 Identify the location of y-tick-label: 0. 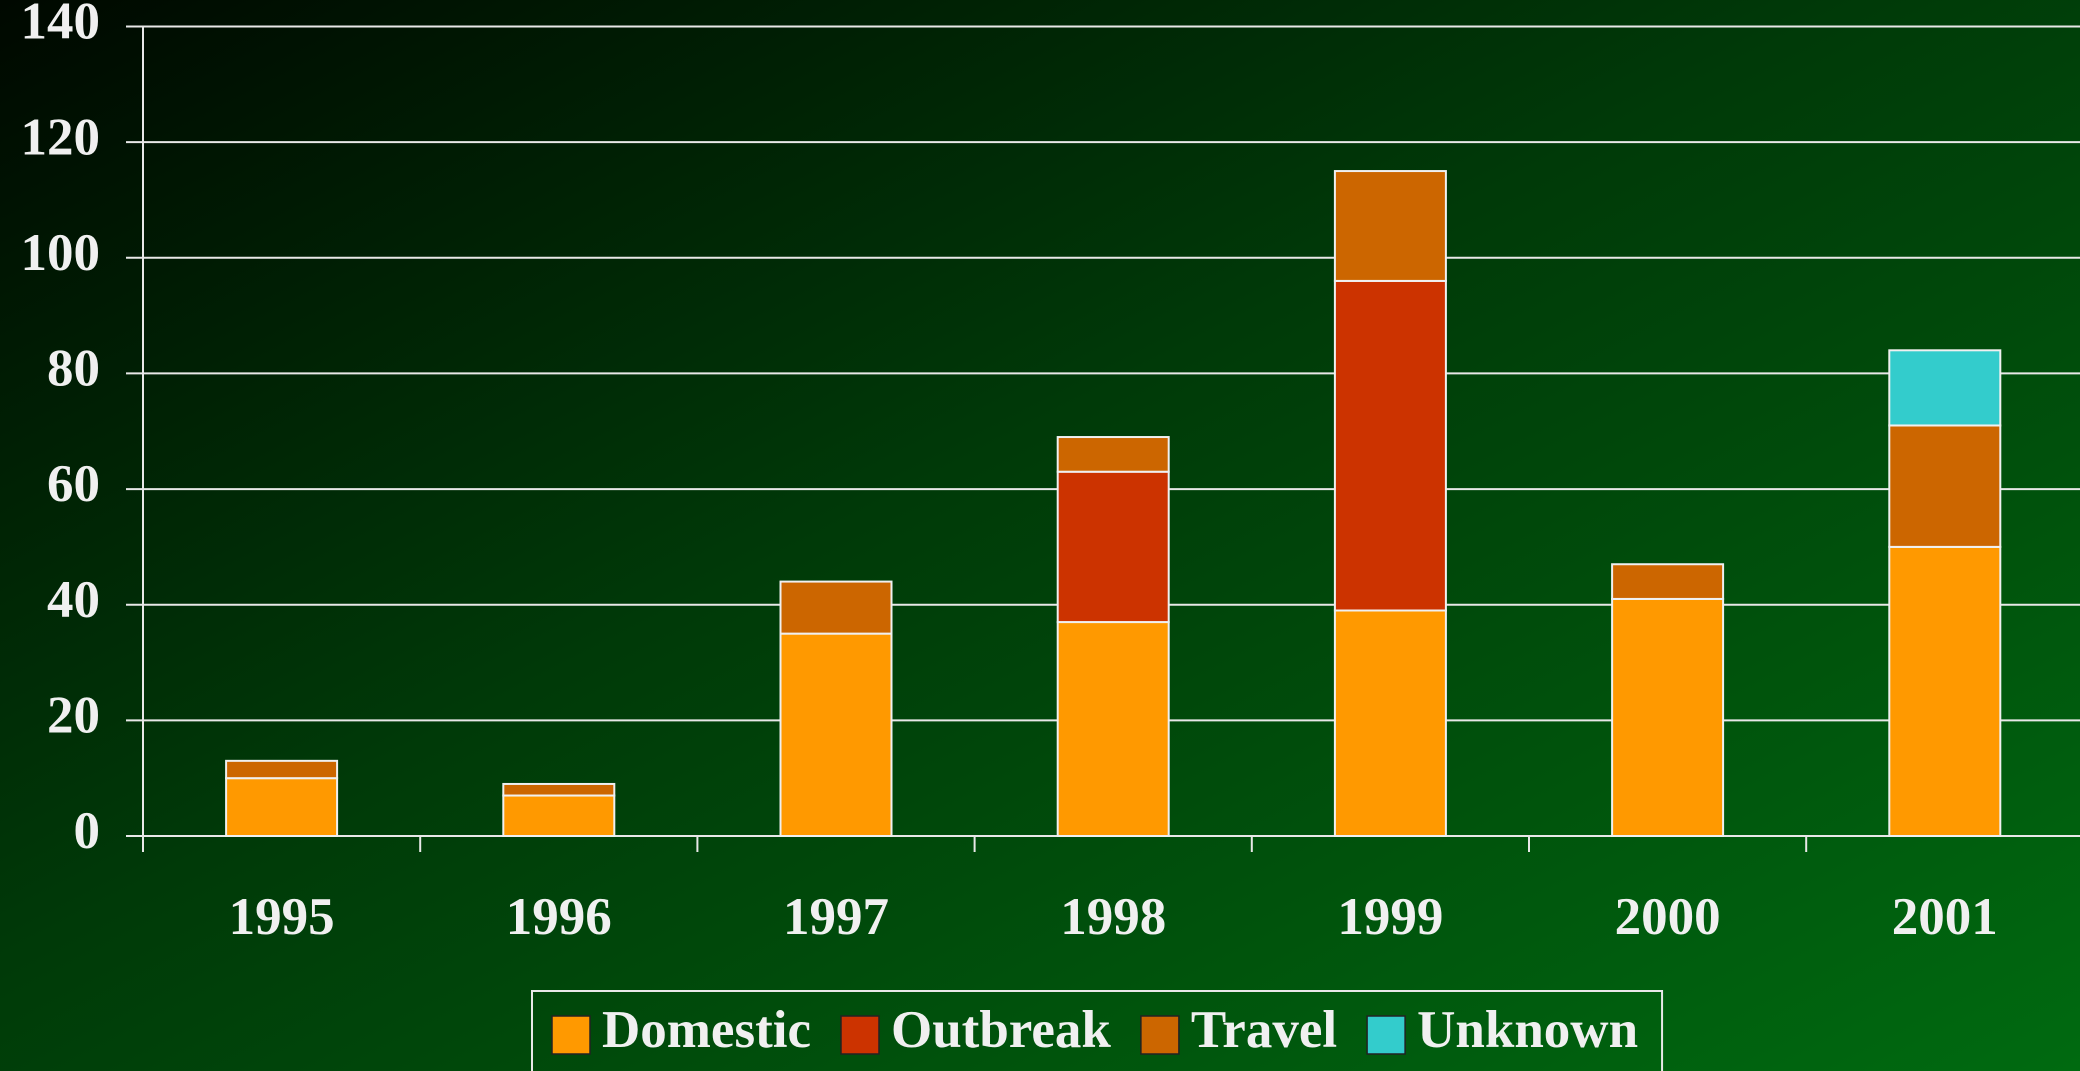
(87, 831).